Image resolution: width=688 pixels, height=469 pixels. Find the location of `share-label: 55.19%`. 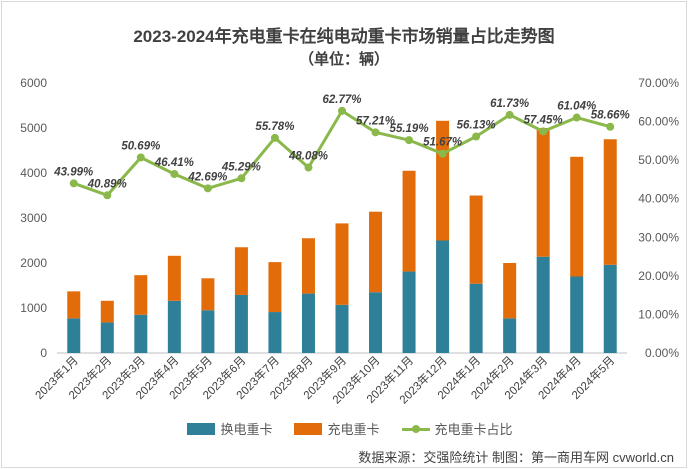

share-label: 55.19% is located at coordinates (409, 129).